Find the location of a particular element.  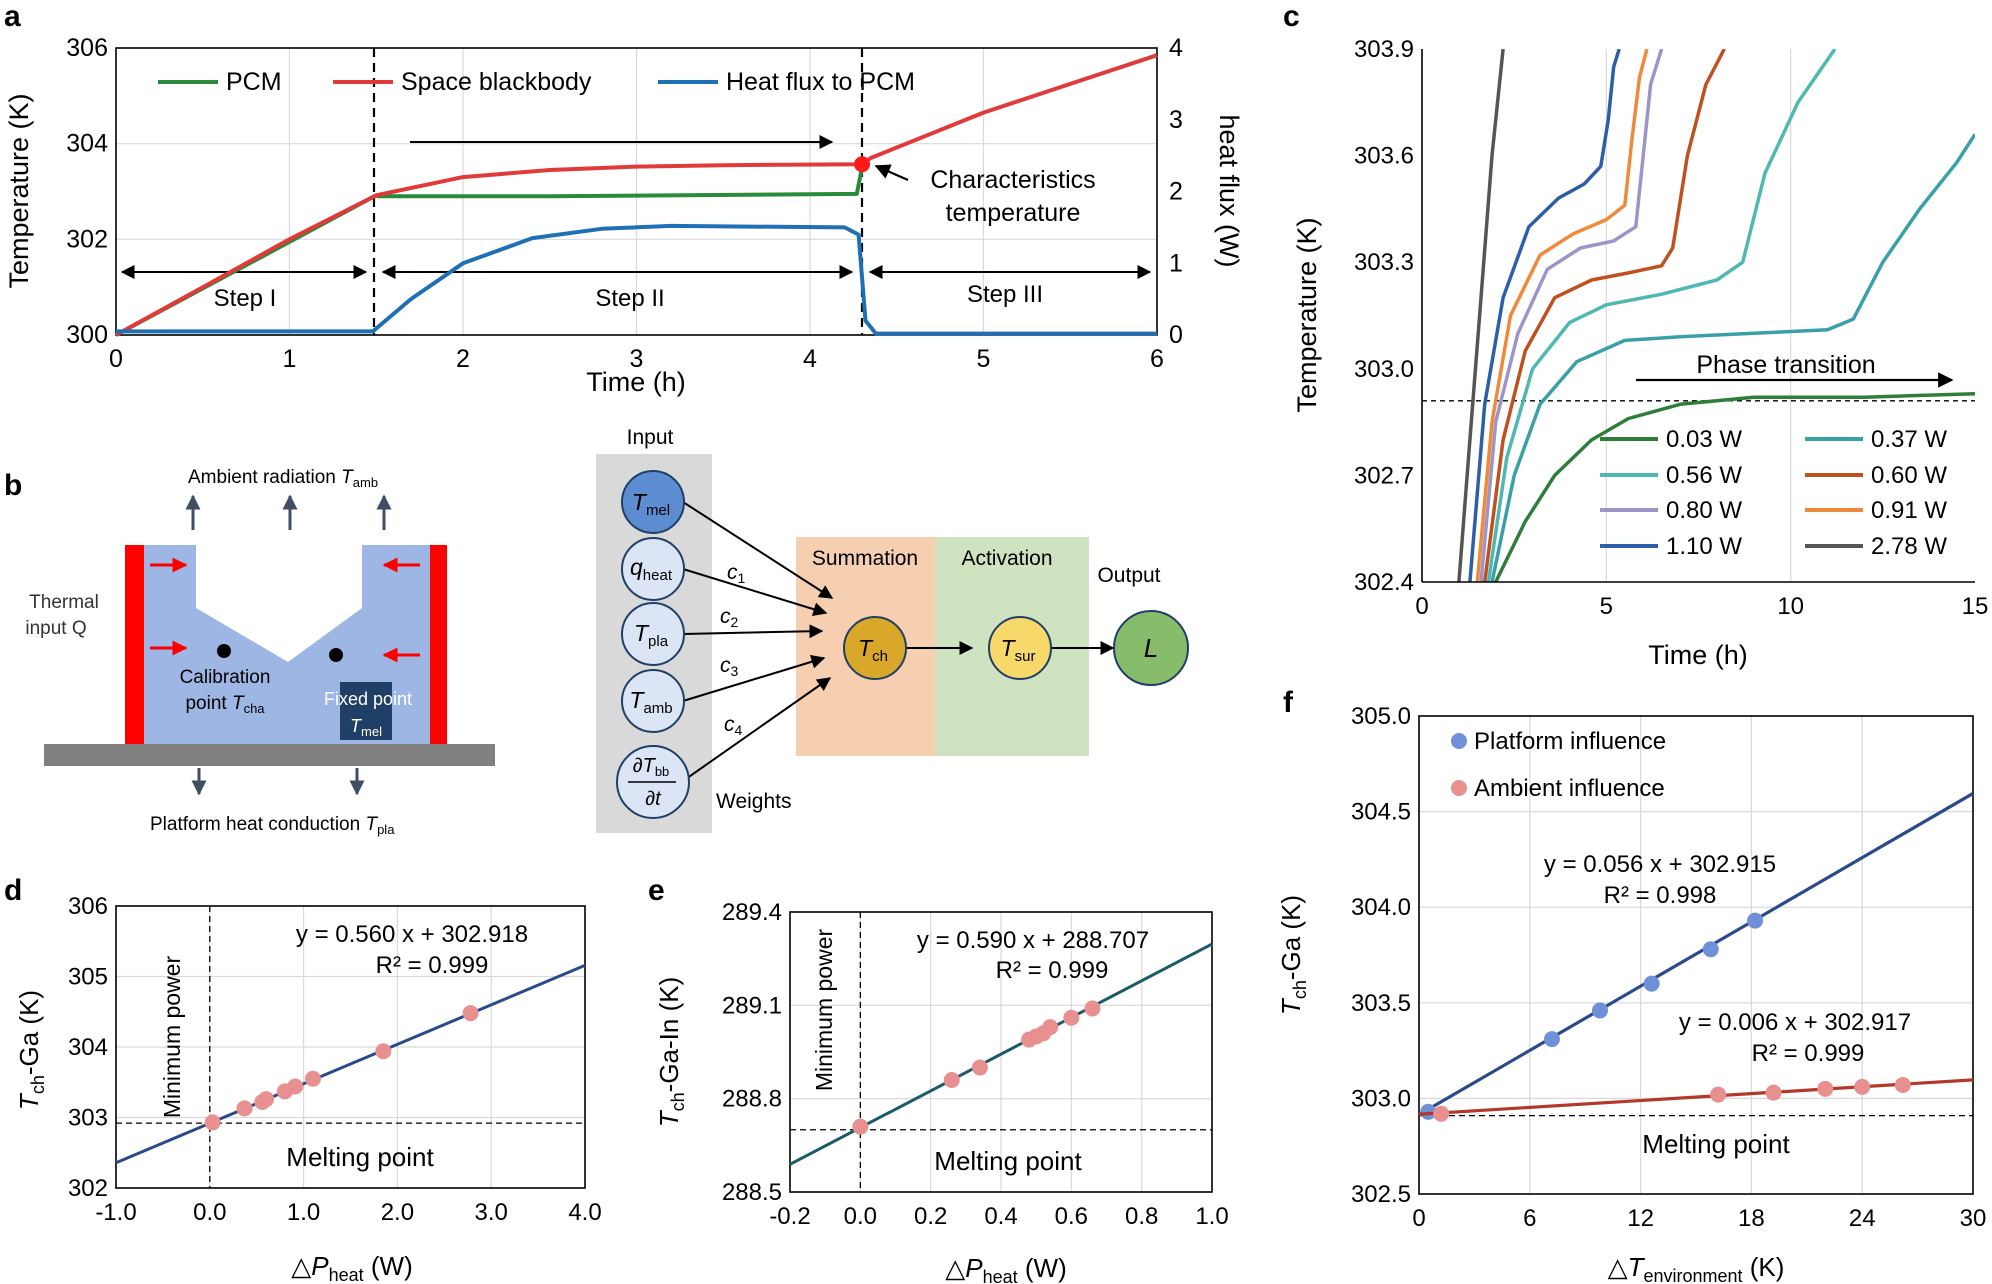

a-y2-tick: 4 is located at coordinates (1176, 48).